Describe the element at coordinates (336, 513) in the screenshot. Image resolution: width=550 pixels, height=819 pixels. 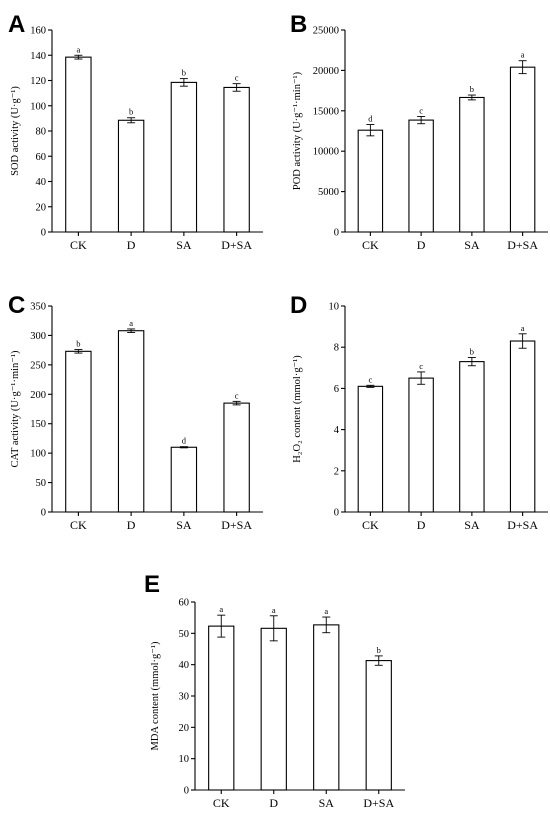
I see `y-tick-label-d: 0` at that location.